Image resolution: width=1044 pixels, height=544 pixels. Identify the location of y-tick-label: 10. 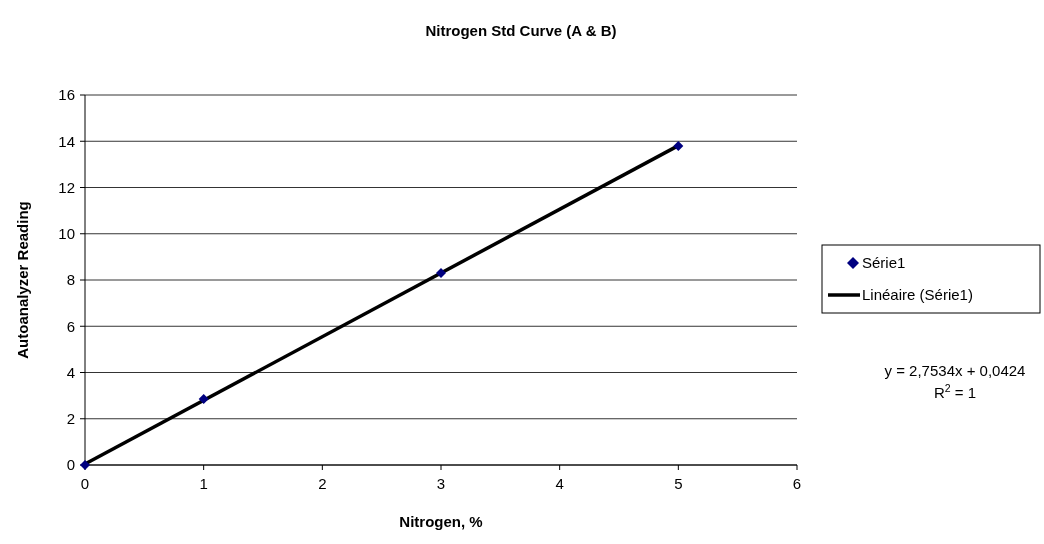
(66, 233).